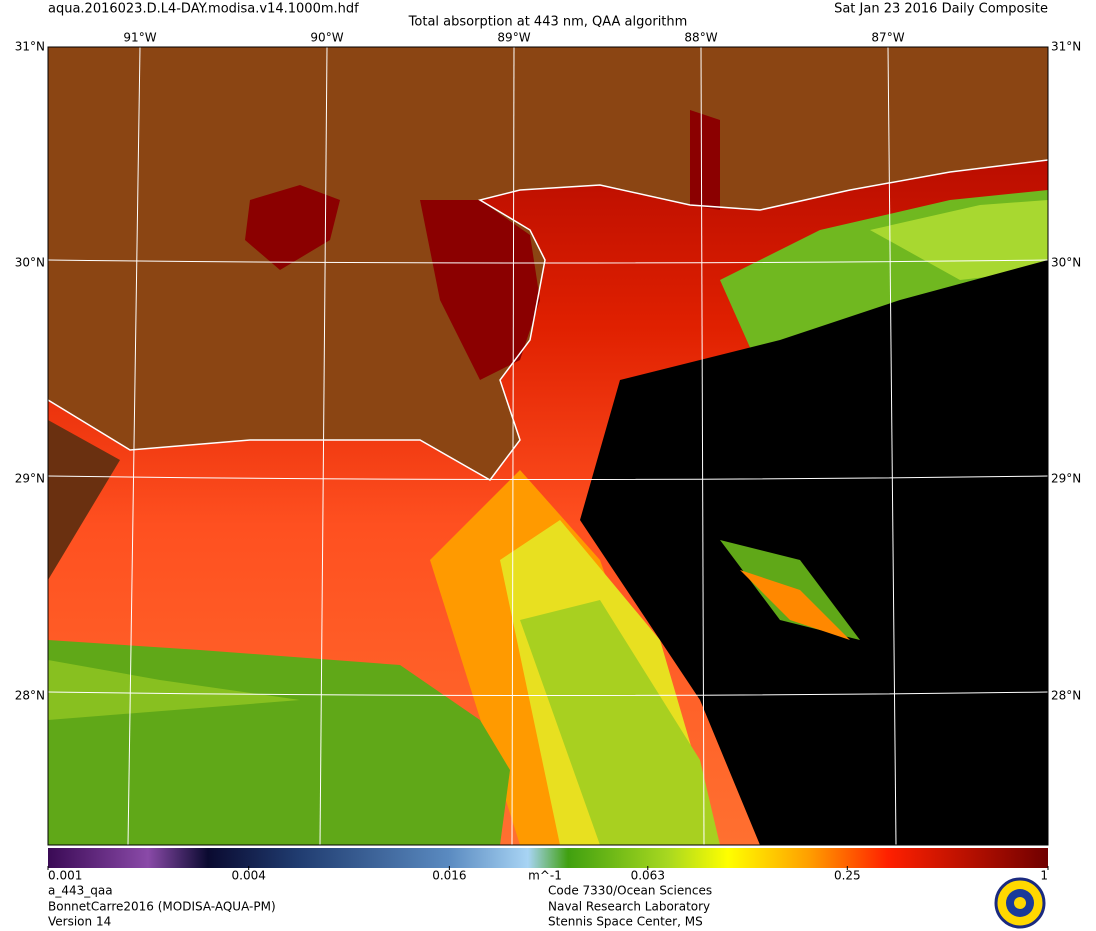 Image resolution: width=1096 pixels, height=931 pixels. Describe the element at coordinates (700, 38) in the screenshot. I see `longitude-label: 88°W` at that location.